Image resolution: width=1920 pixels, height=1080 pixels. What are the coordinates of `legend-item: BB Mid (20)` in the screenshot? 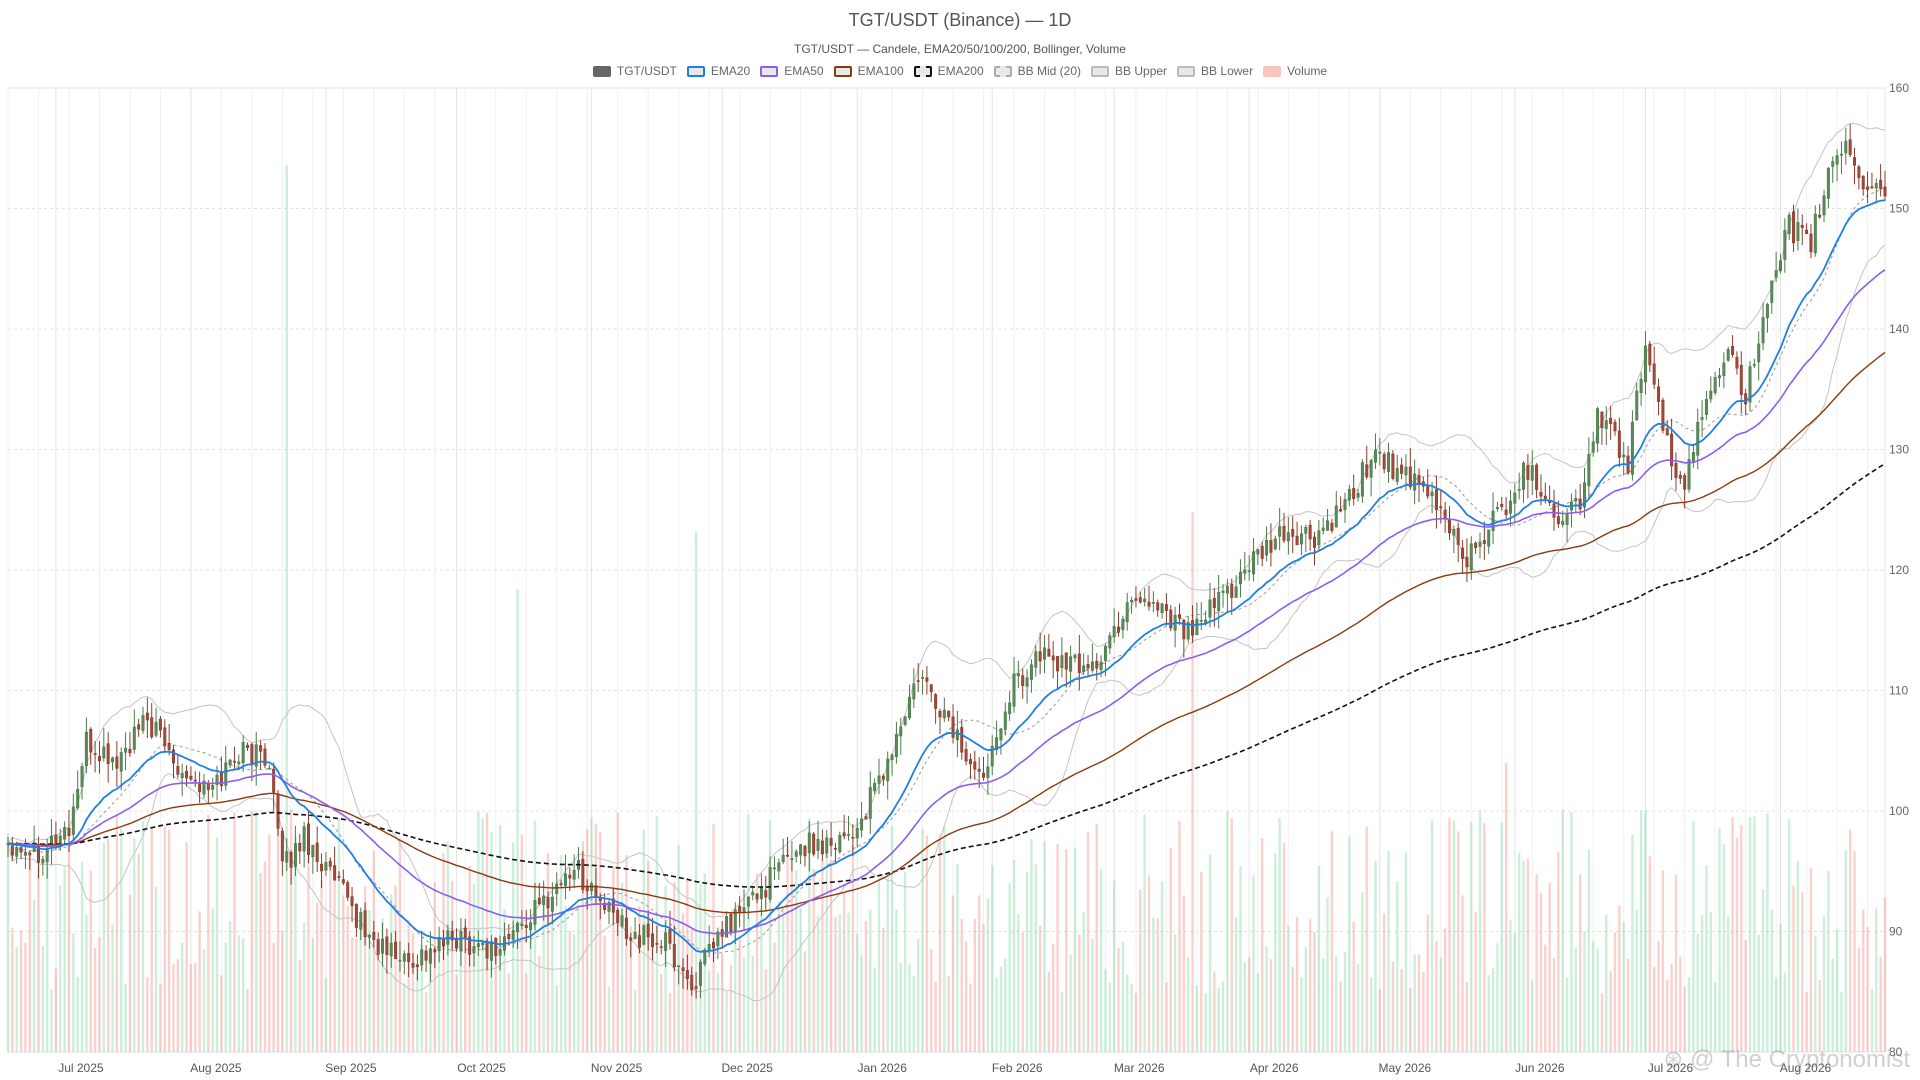 It's located at (1037, 71).